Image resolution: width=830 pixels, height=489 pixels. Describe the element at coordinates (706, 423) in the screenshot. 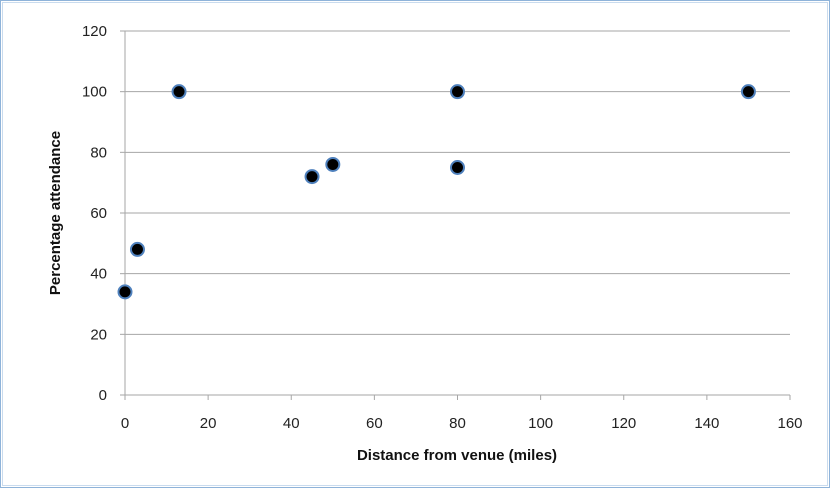

I see `x-tick-label-140: 140` at that location.